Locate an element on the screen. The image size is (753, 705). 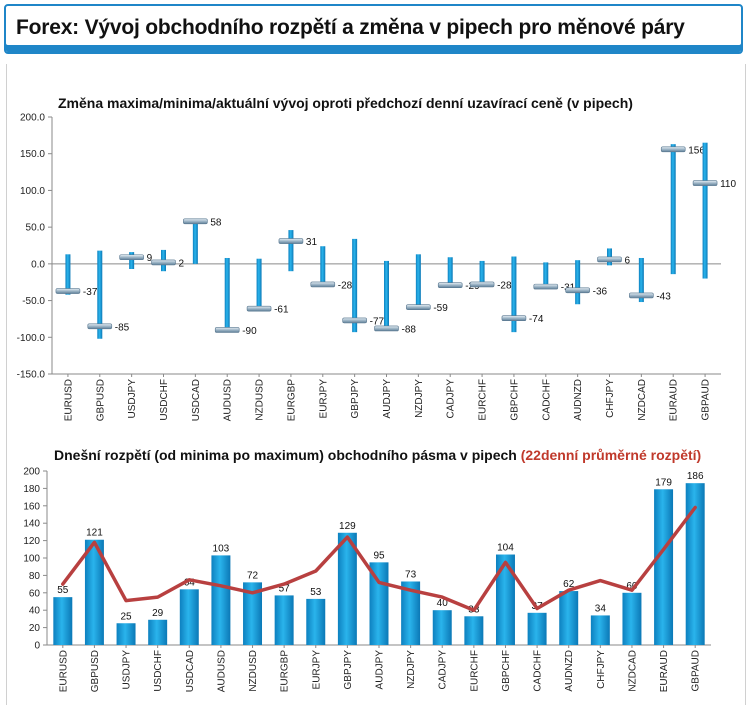
chart2-data-label: 121 is located at coordinates (94, 533).